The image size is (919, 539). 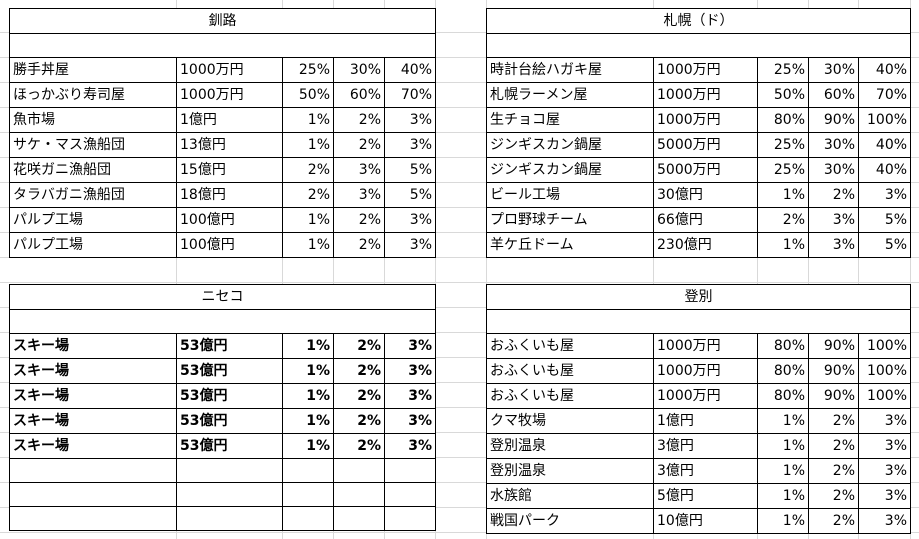 What do you see at coordinates (229, 195) in the screenshot?
I see `amount-cell: 18億円` at bounding box center [229, 195].